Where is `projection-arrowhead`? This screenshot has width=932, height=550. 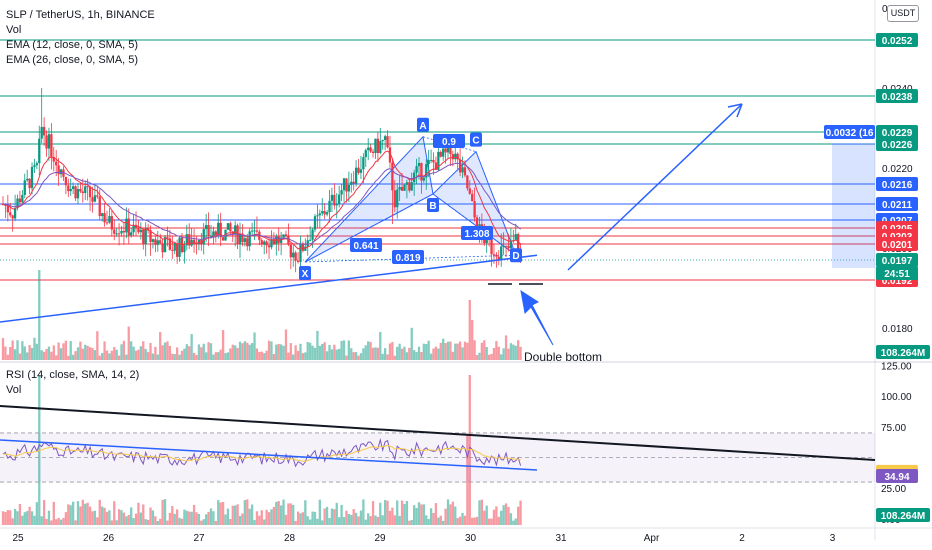 projection-arrowhead is located at coordinates (735, 110).